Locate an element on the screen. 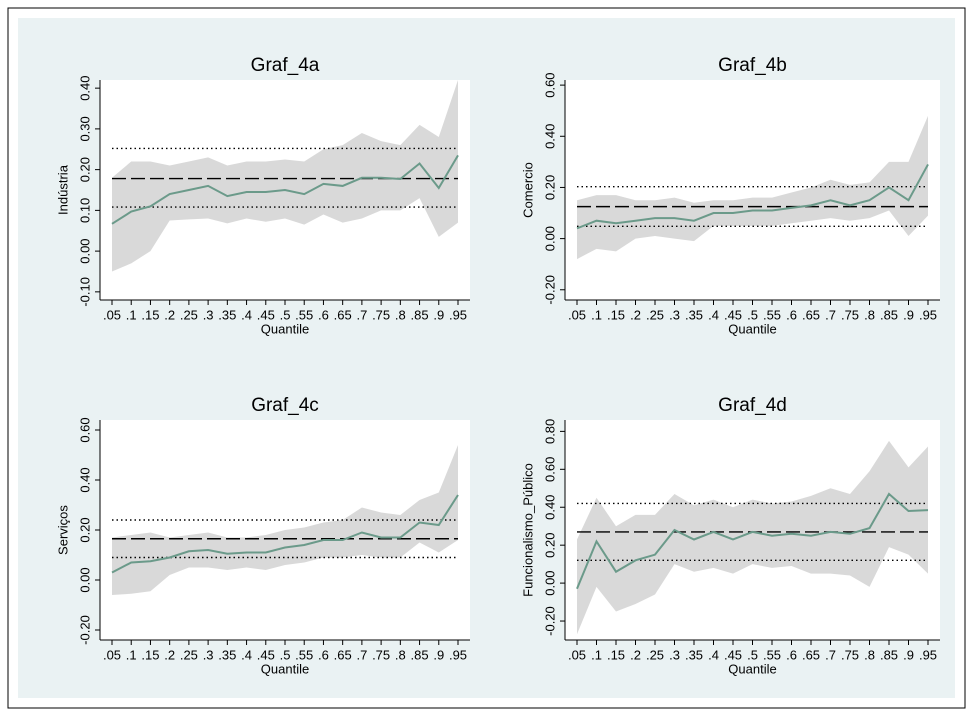 The image size is (973, 716). title: Graf_4a is located at coordinates (285, 65).